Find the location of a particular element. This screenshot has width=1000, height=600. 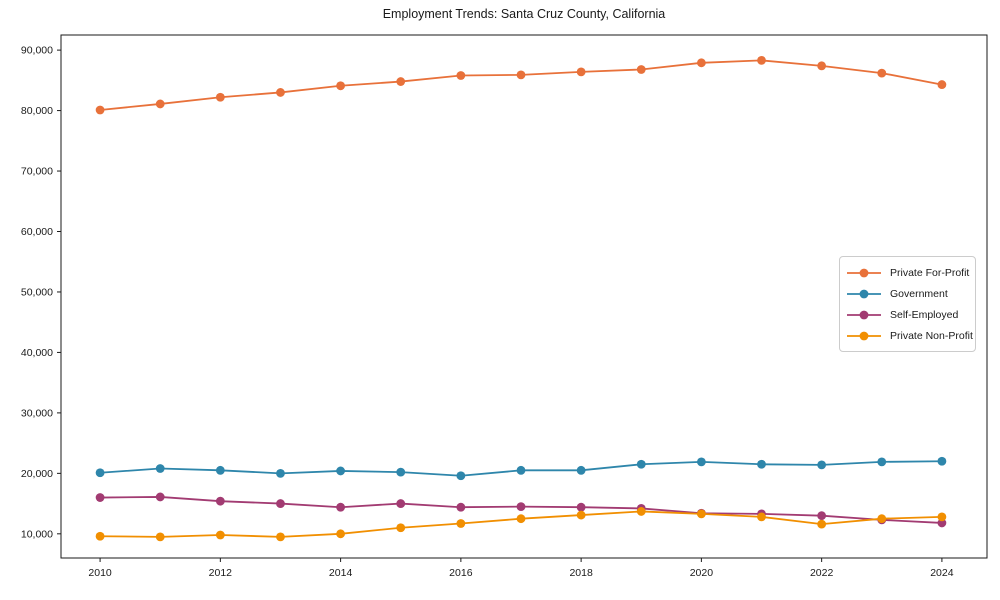

x-tick-label: 2012 is located at coordinates (221, 573).